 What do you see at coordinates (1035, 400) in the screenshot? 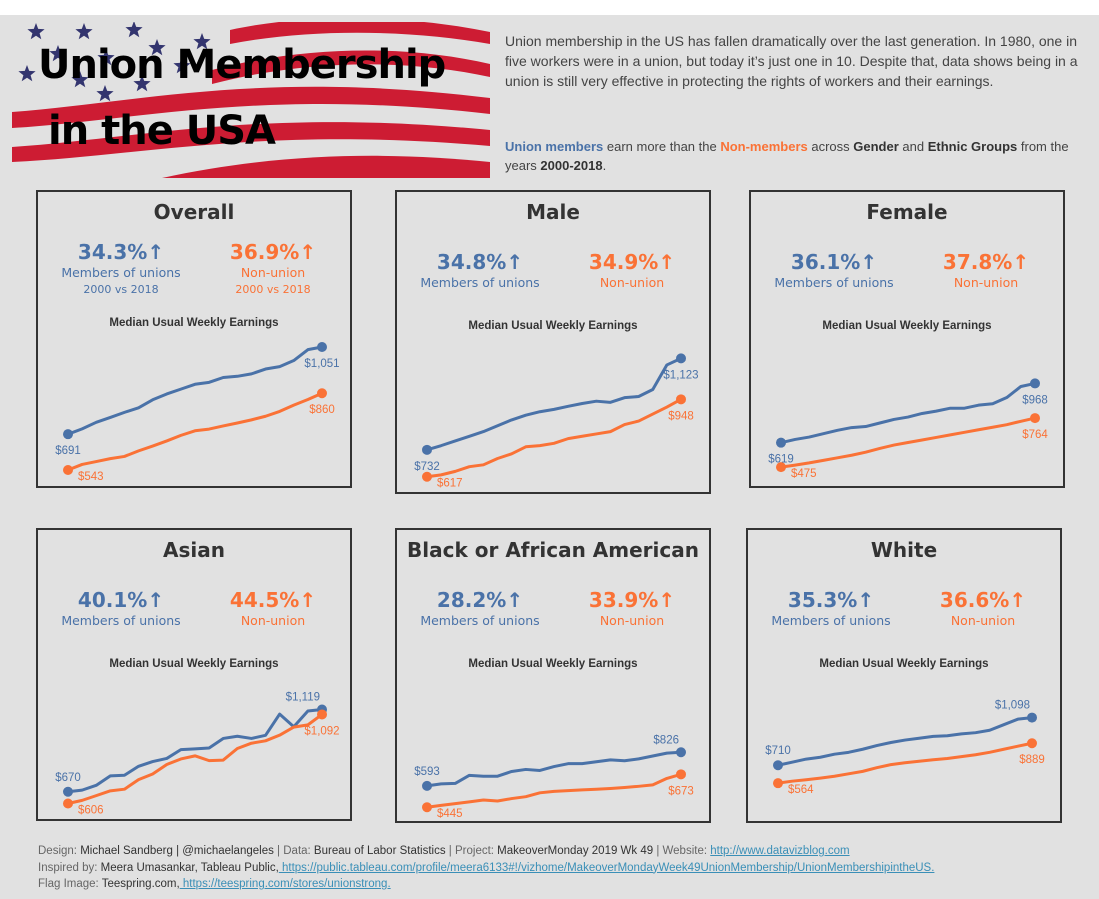
I see `union-end-label: $968` at bounding box center [1035, 400].